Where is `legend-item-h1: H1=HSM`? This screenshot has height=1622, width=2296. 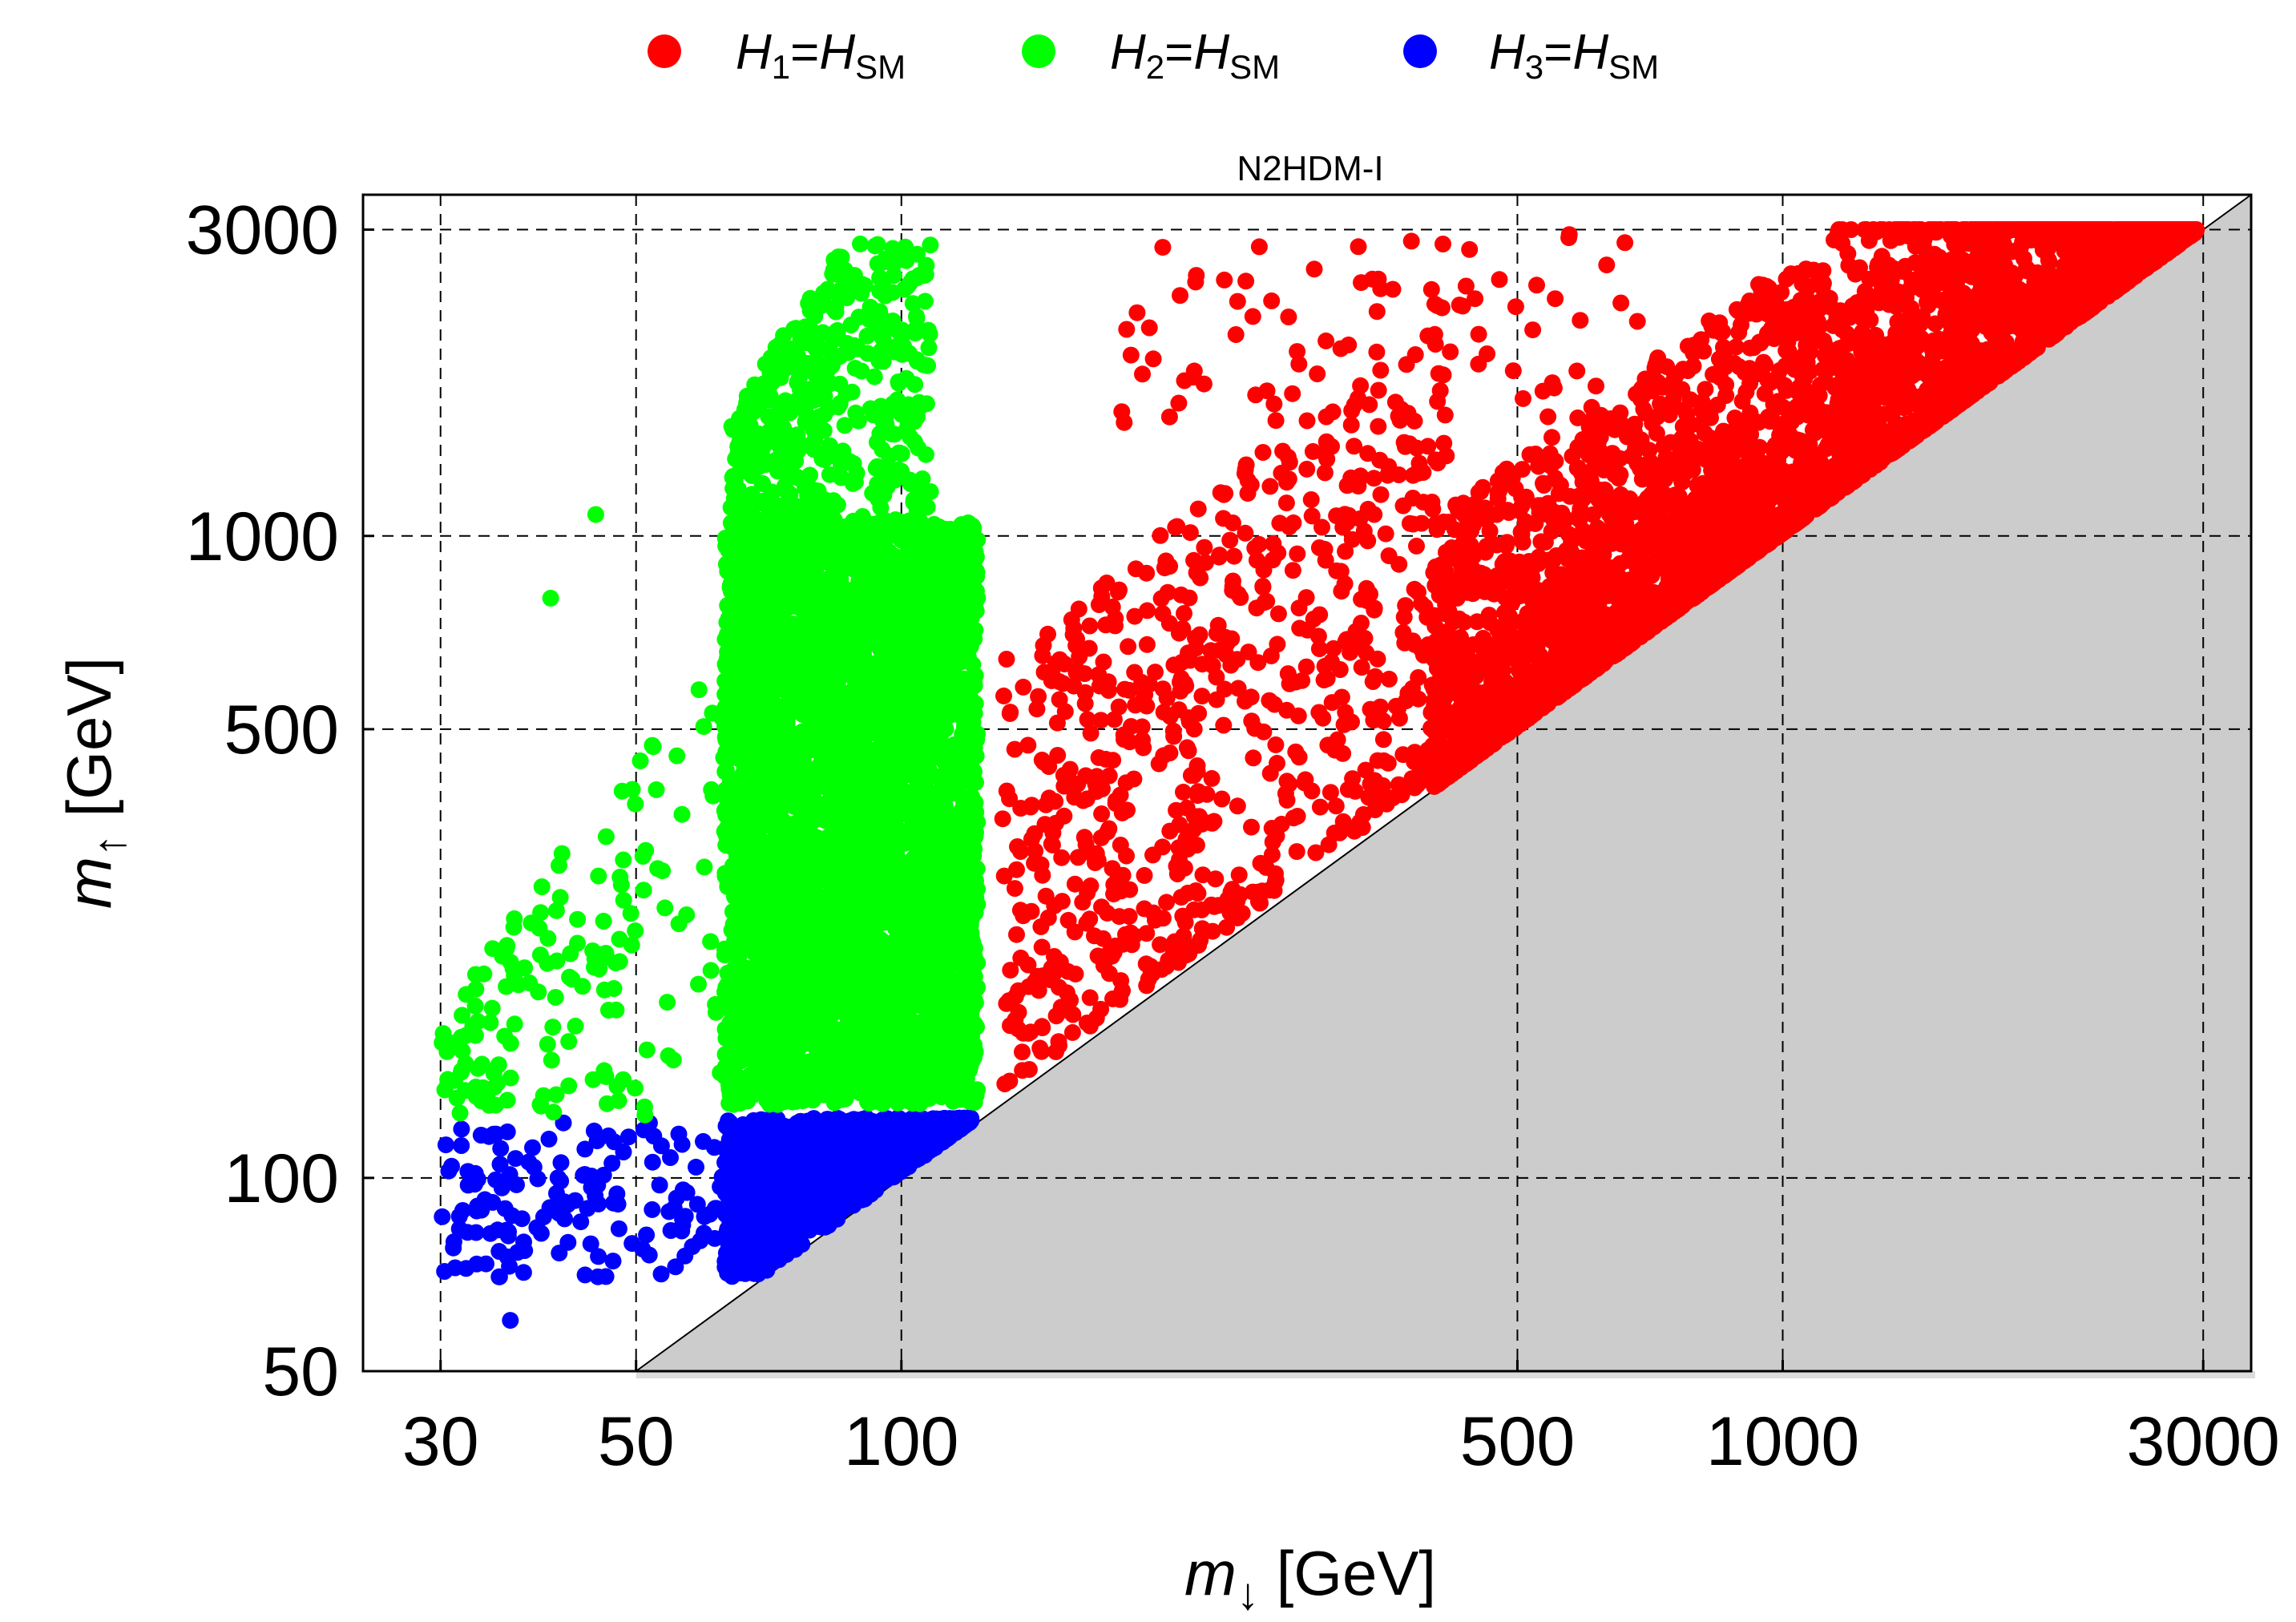 legend-item-h1: H1=HSM is located at coordinates (777, 56).